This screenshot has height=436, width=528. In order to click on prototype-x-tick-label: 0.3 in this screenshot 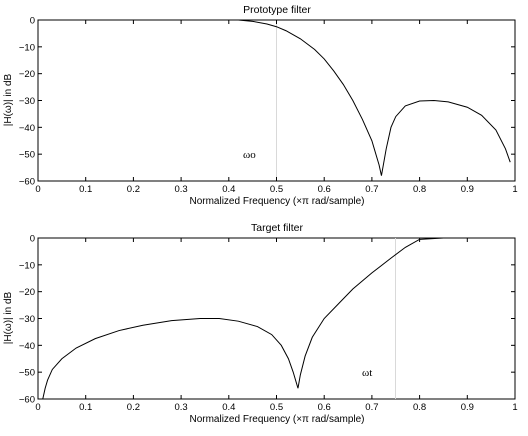, I will do `click(180, 189)`.